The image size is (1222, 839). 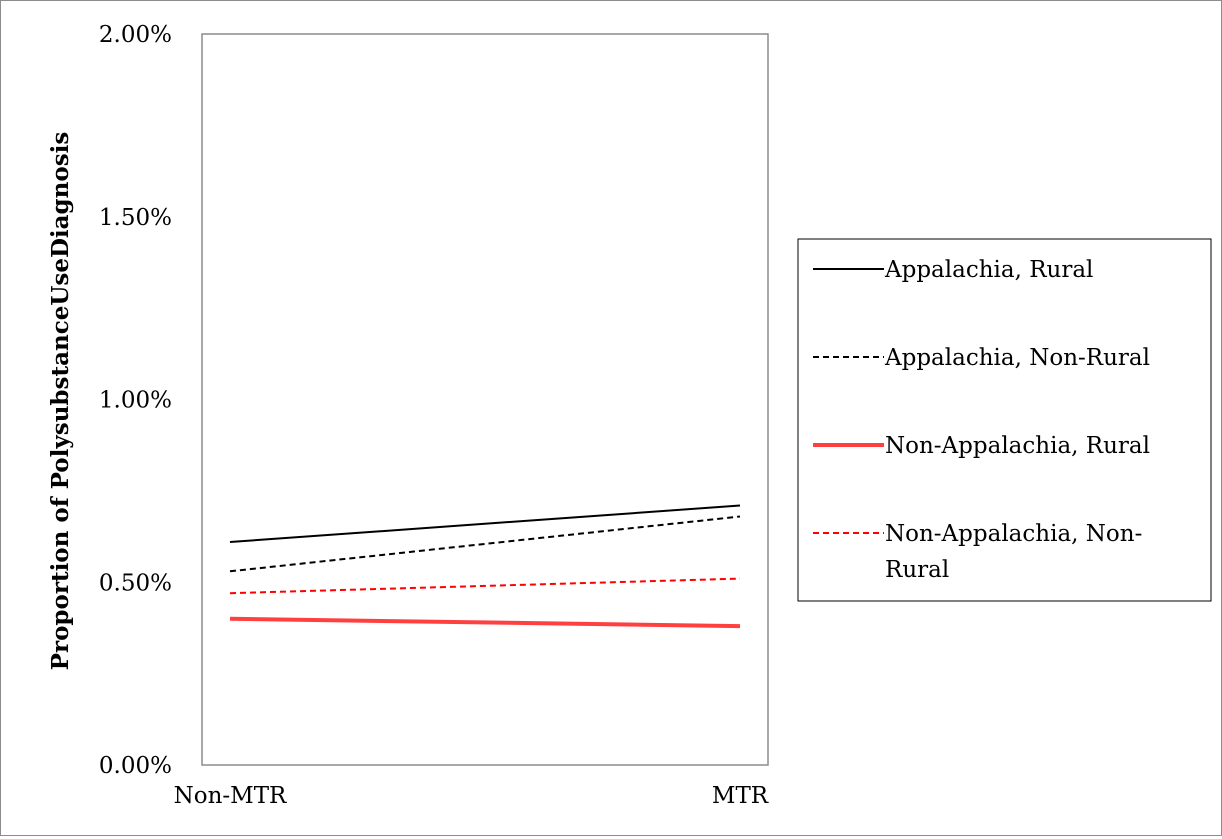 I want to click on legend-box, so click(x=1004, y=420).